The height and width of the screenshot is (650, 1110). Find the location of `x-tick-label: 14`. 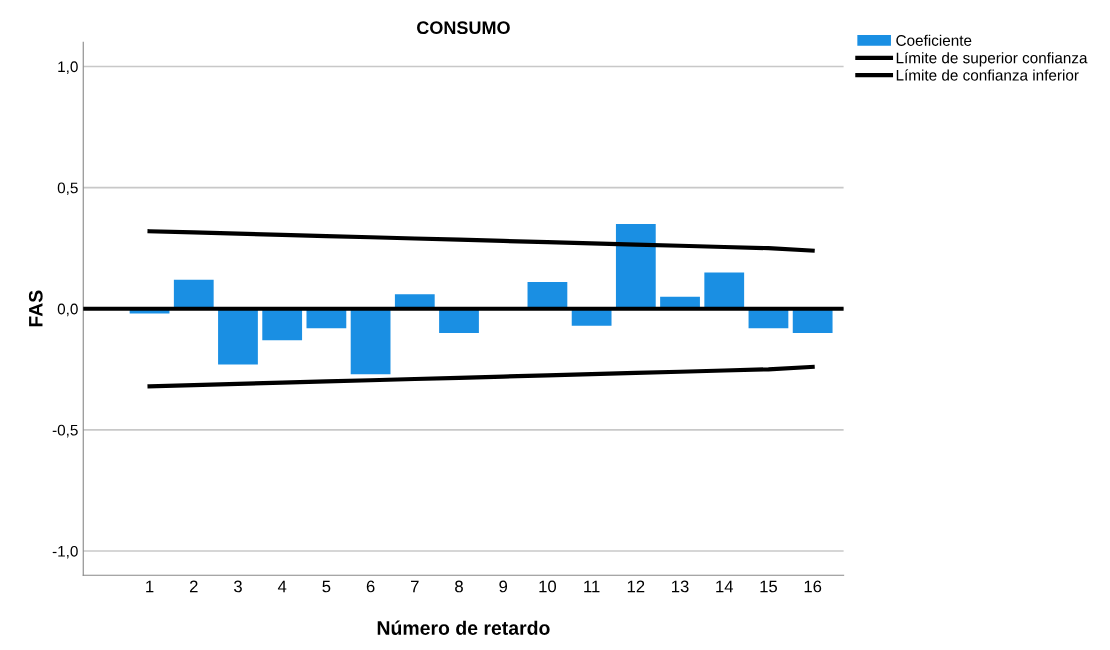

x-tick-label: 14 is located at coordinates (725, 586).